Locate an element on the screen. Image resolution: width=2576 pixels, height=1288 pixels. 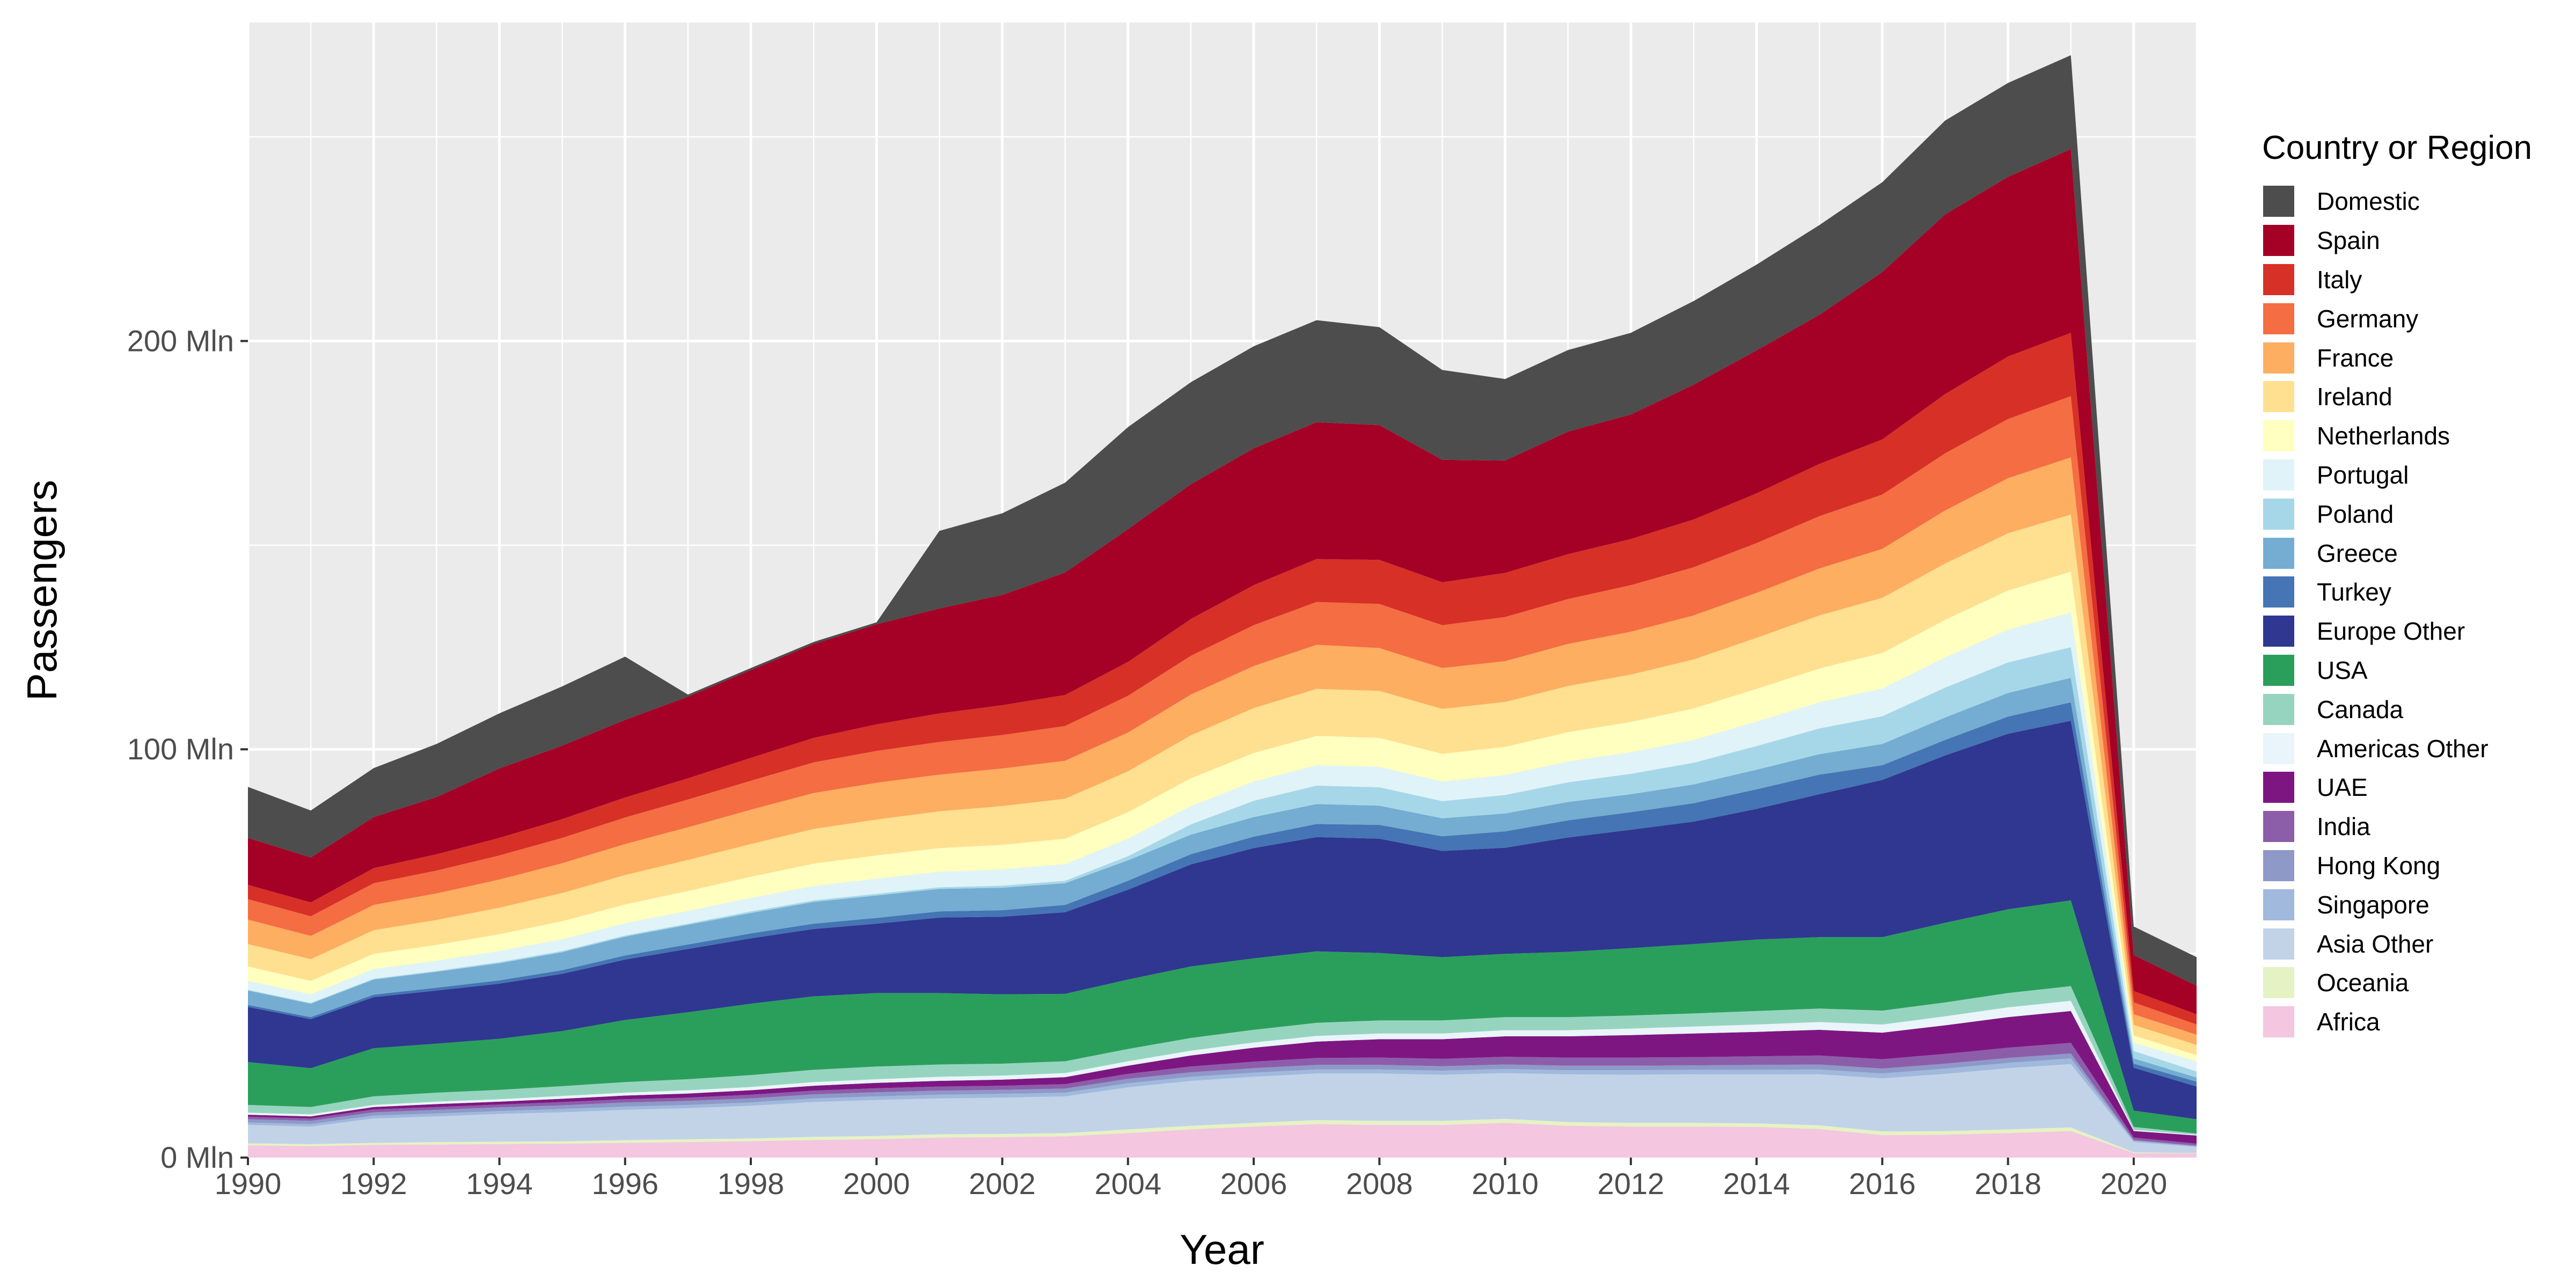
area-usa is located at coordinates (1222, 1017).